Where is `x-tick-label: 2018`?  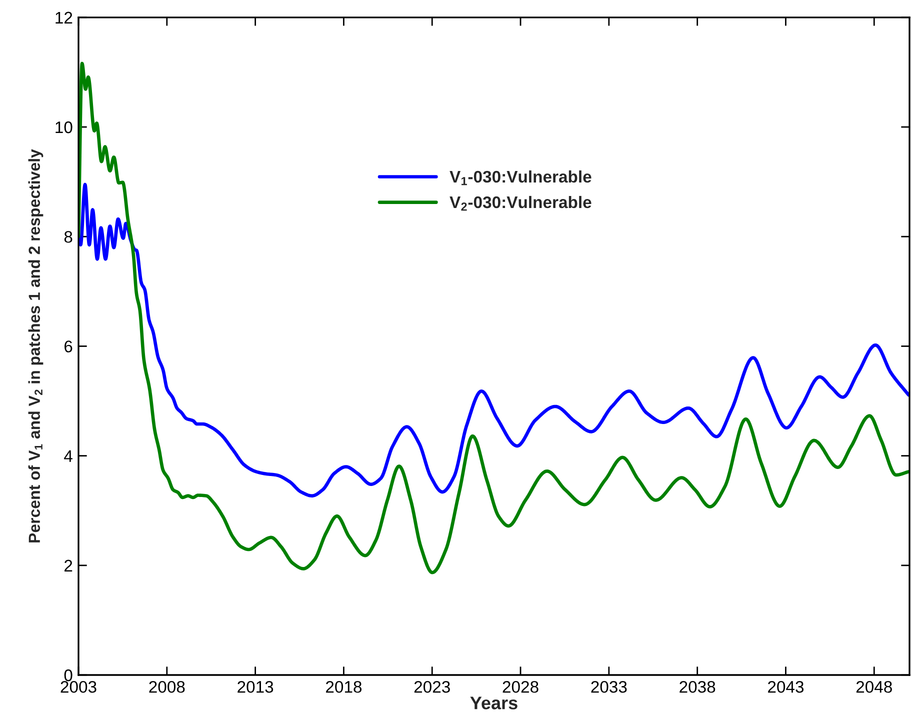 x-tick-label: 2018 is located at coordinates (344, 686).